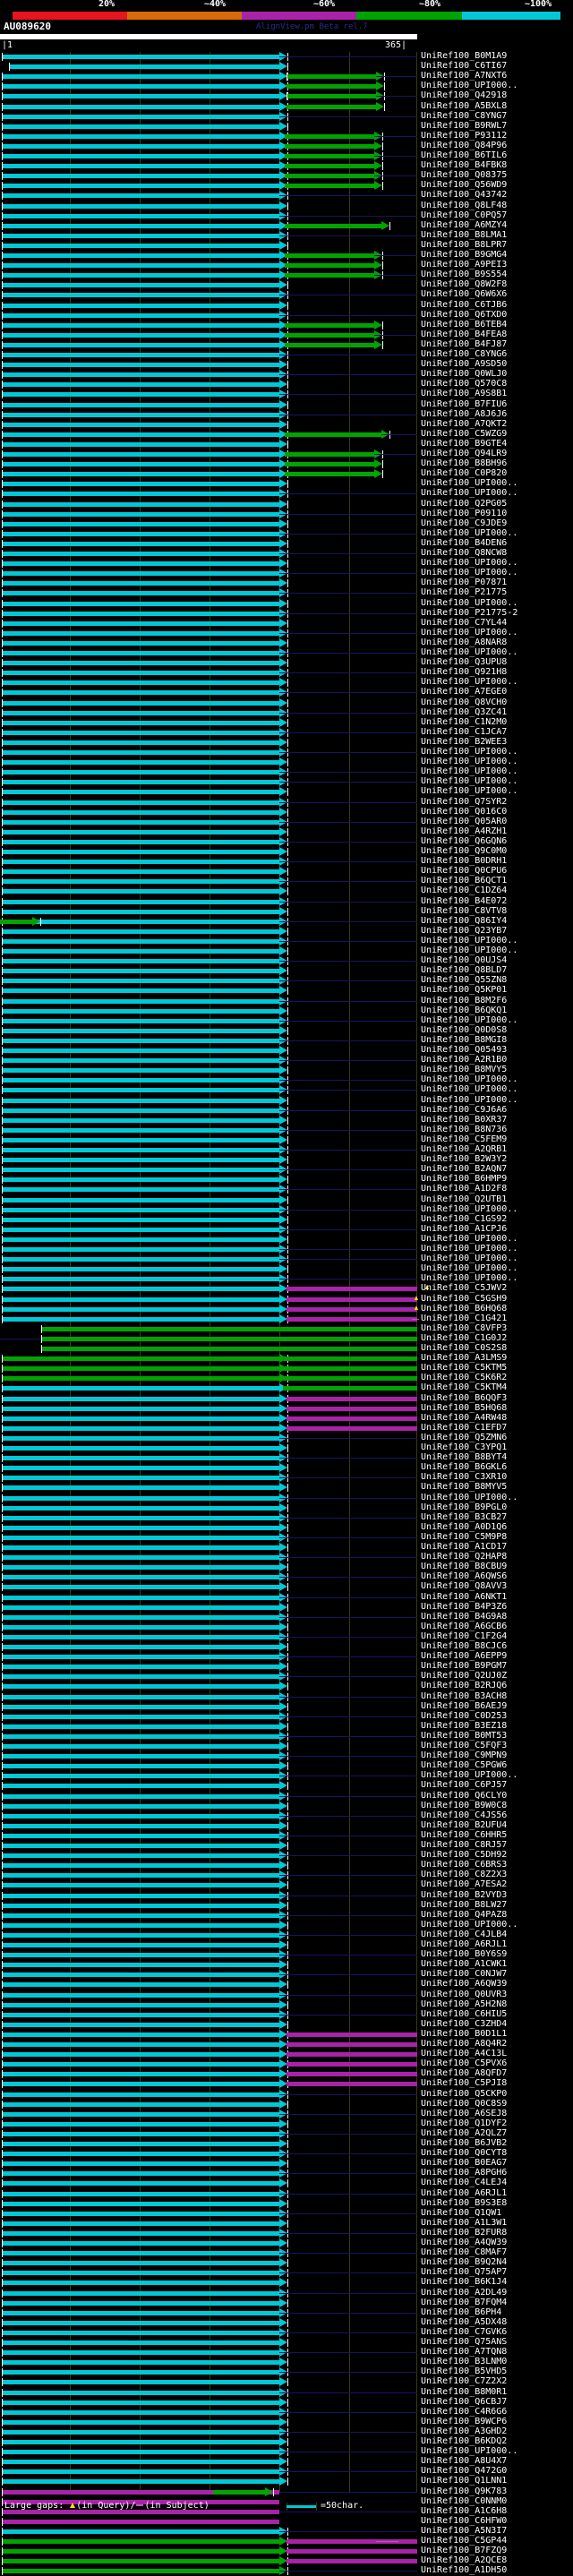  I want to click on hit-label: UniRef100_C0S2S8, so click(464, 1348).